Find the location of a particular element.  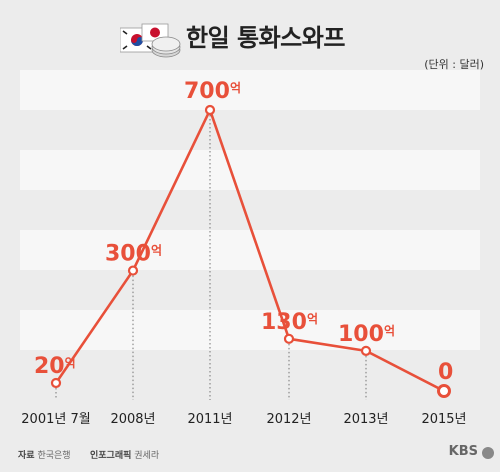

title-row: 한일 통화스와프 is located at coordinates (250, 34).